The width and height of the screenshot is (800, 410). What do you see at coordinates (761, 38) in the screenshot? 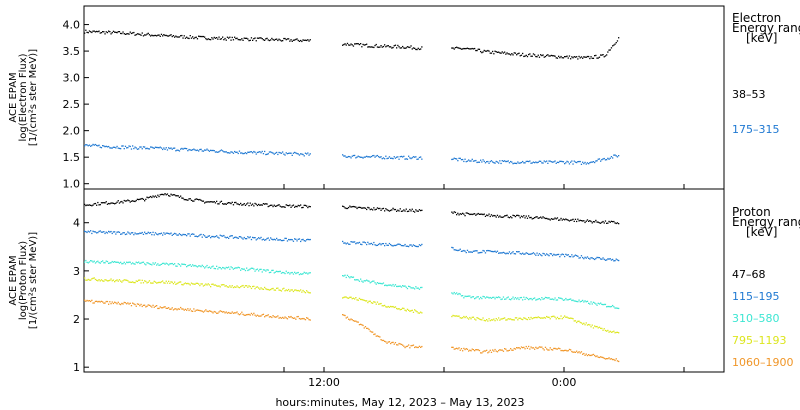
I see `legend-title-line: [keV]` at bounding box center [761, 38].